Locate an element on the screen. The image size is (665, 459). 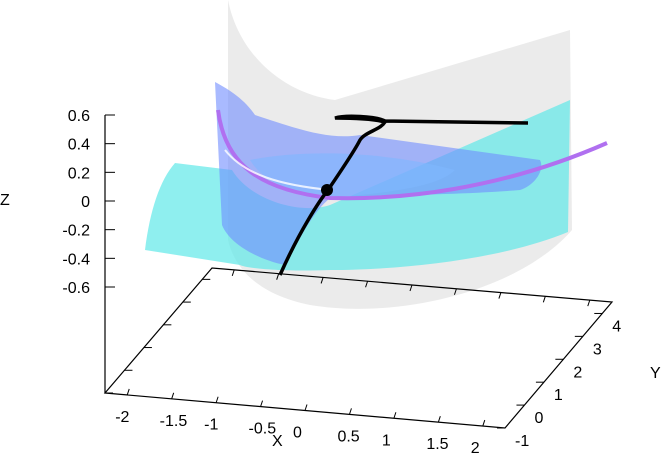
x-tick-label: 1.5 is located at coordinates (437, 444).